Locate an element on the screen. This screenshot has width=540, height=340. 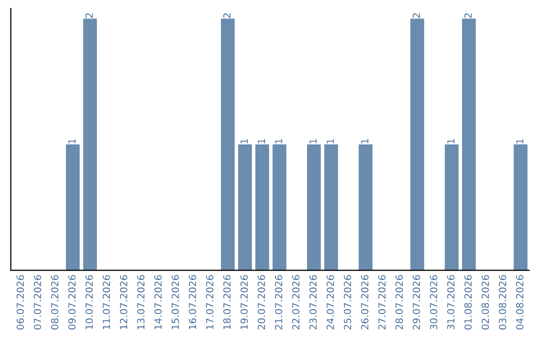
x-tick-label: 15.07.2026 is located at coordinates (175, 302).